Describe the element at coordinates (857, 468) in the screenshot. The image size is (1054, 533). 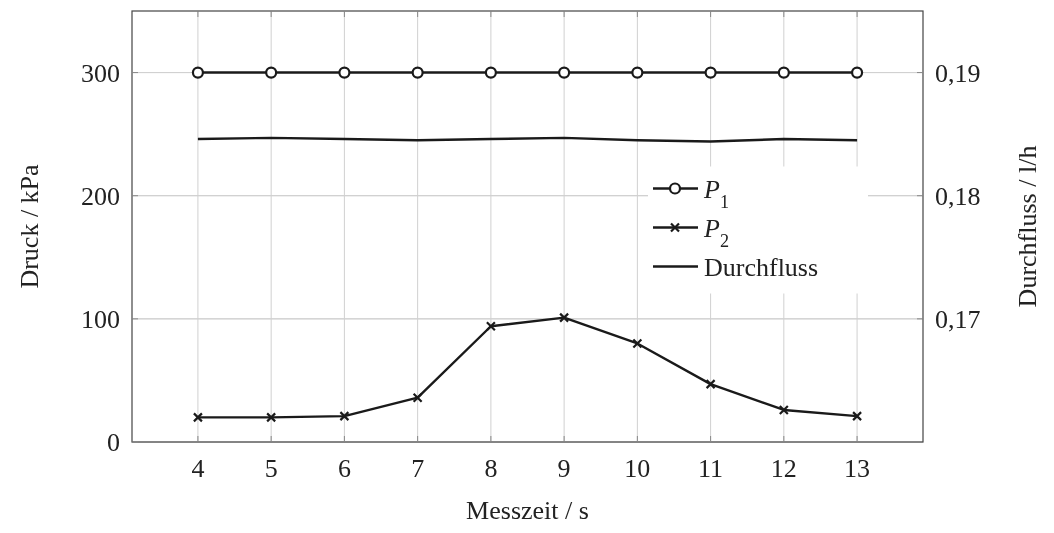
I see `x-tick-label: 13` at that location.